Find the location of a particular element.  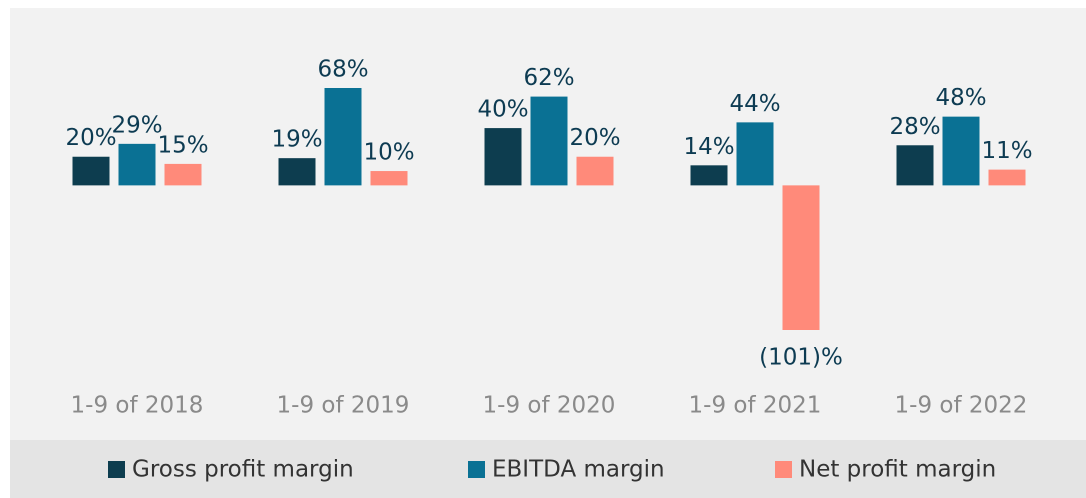

value-label: 11% is located at coordinates (1006, 151).